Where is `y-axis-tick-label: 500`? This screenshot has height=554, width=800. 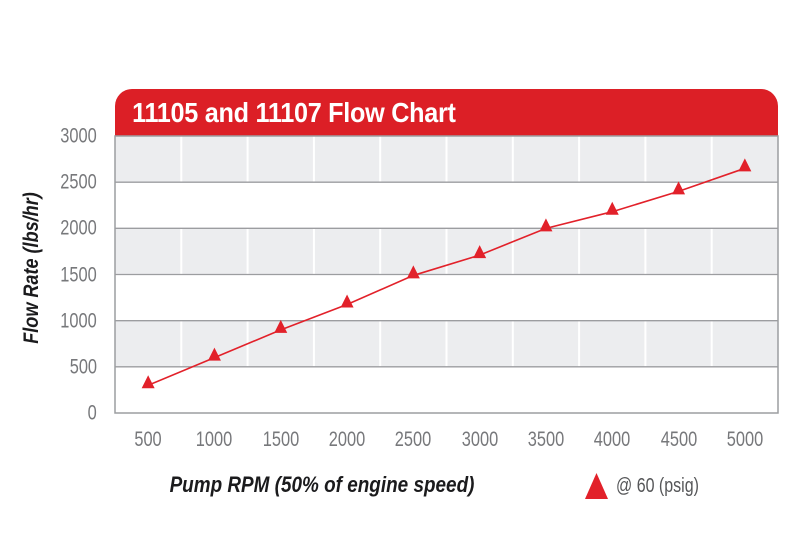 y-axis-tick-label: 500 is located at coordinates (83, 367).